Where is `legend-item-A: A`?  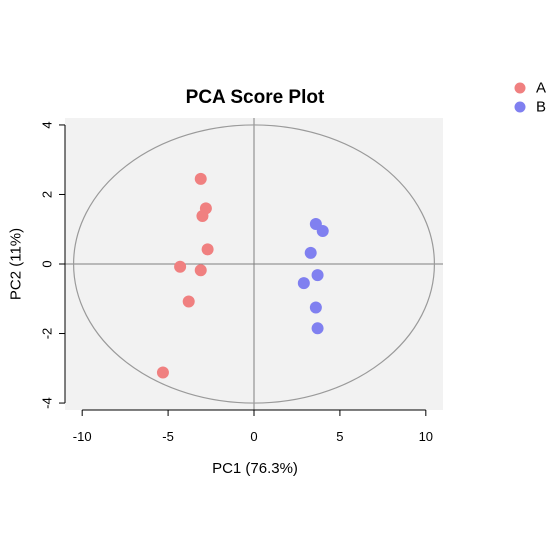
legend-item-A: A is located at coordinates (530, 88).